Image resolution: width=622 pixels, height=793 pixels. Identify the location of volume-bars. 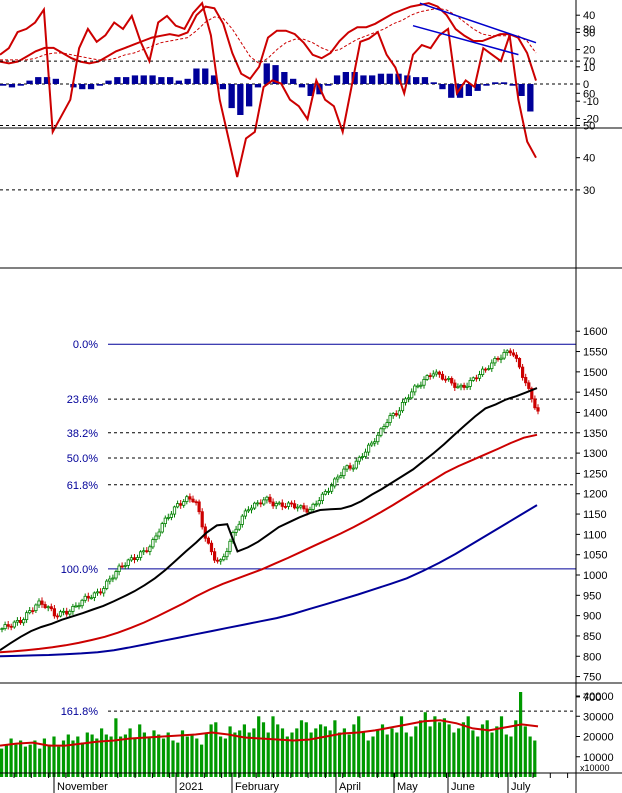
(268, 735).